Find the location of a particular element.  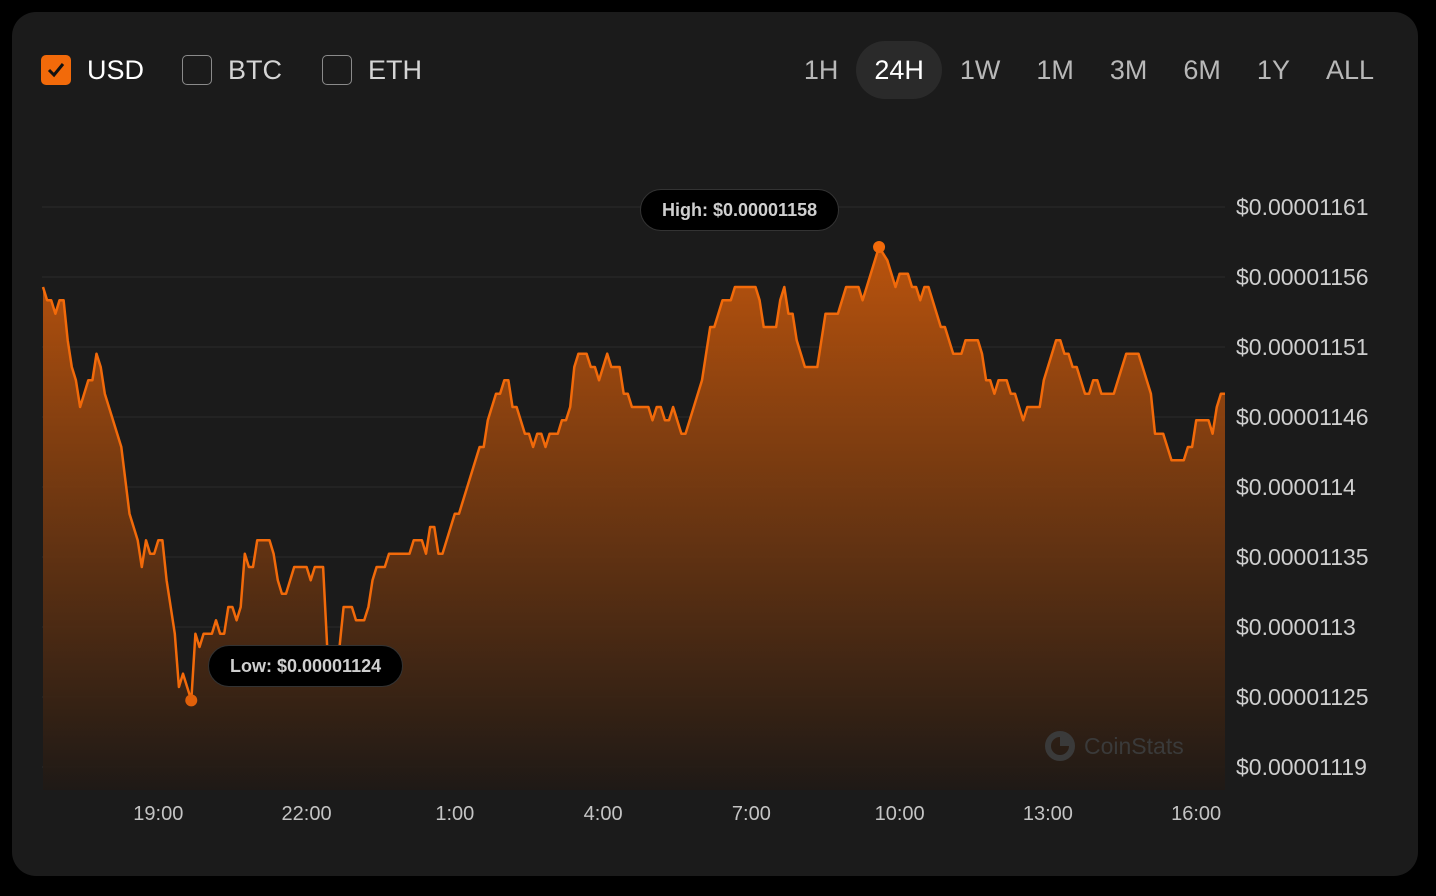

y-axis-tick-label: $0.0000113 is located at coordinates (1296, 627).